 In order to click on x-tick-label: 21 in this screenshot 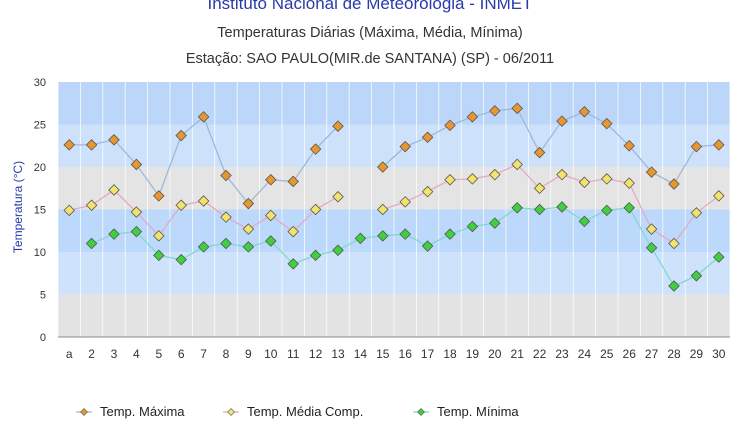, I will do `click(518, 354)`.